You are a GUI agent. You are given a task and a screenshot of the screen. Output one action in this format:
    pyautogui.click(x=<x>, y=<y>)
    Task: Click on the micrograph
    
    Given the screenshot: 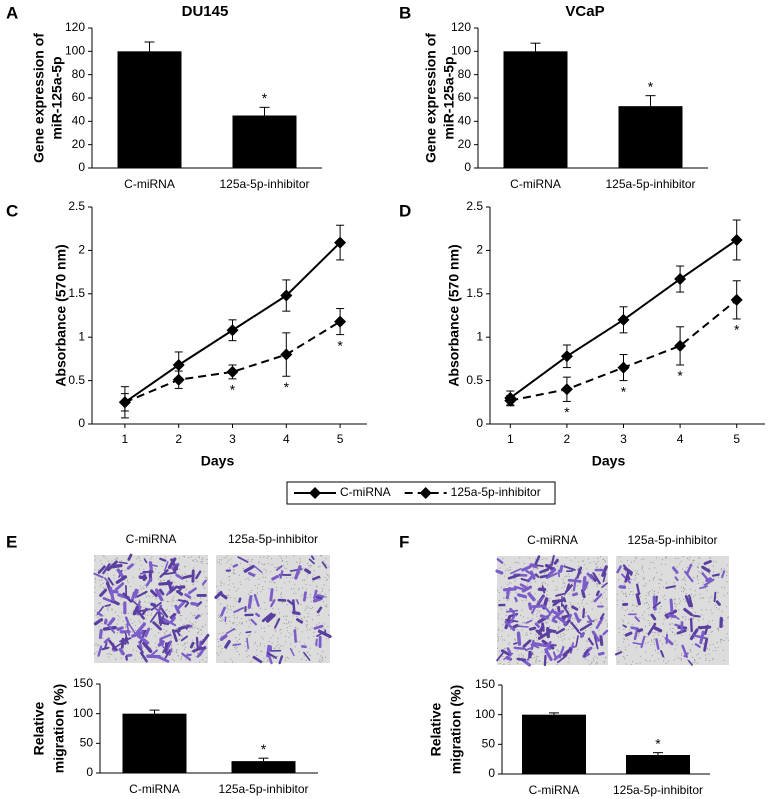 What is the action you would take?
    pyautogui.click(x=273, y=609)
    